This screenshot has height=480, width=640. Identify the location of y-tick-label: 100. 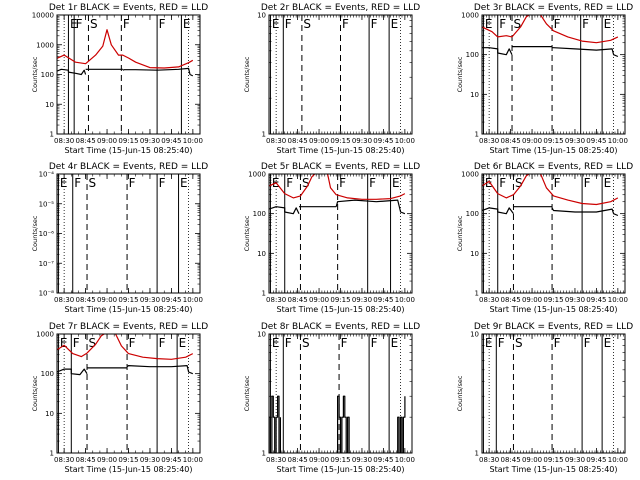
(259, 214).